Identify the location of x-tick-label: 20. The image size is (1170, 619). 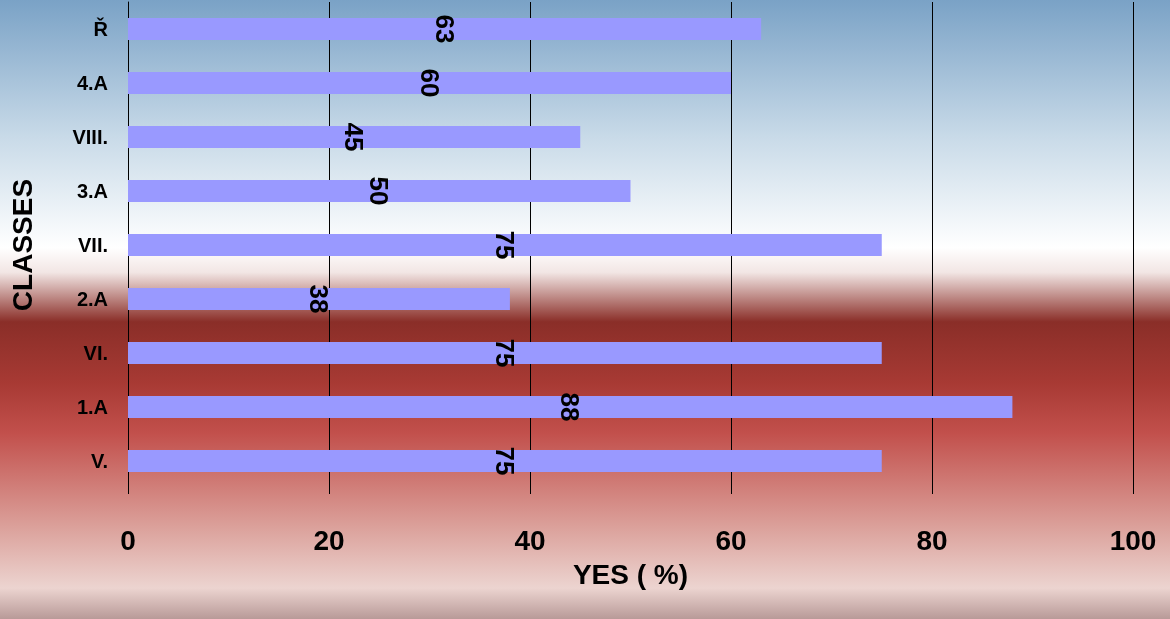
(329, 540).